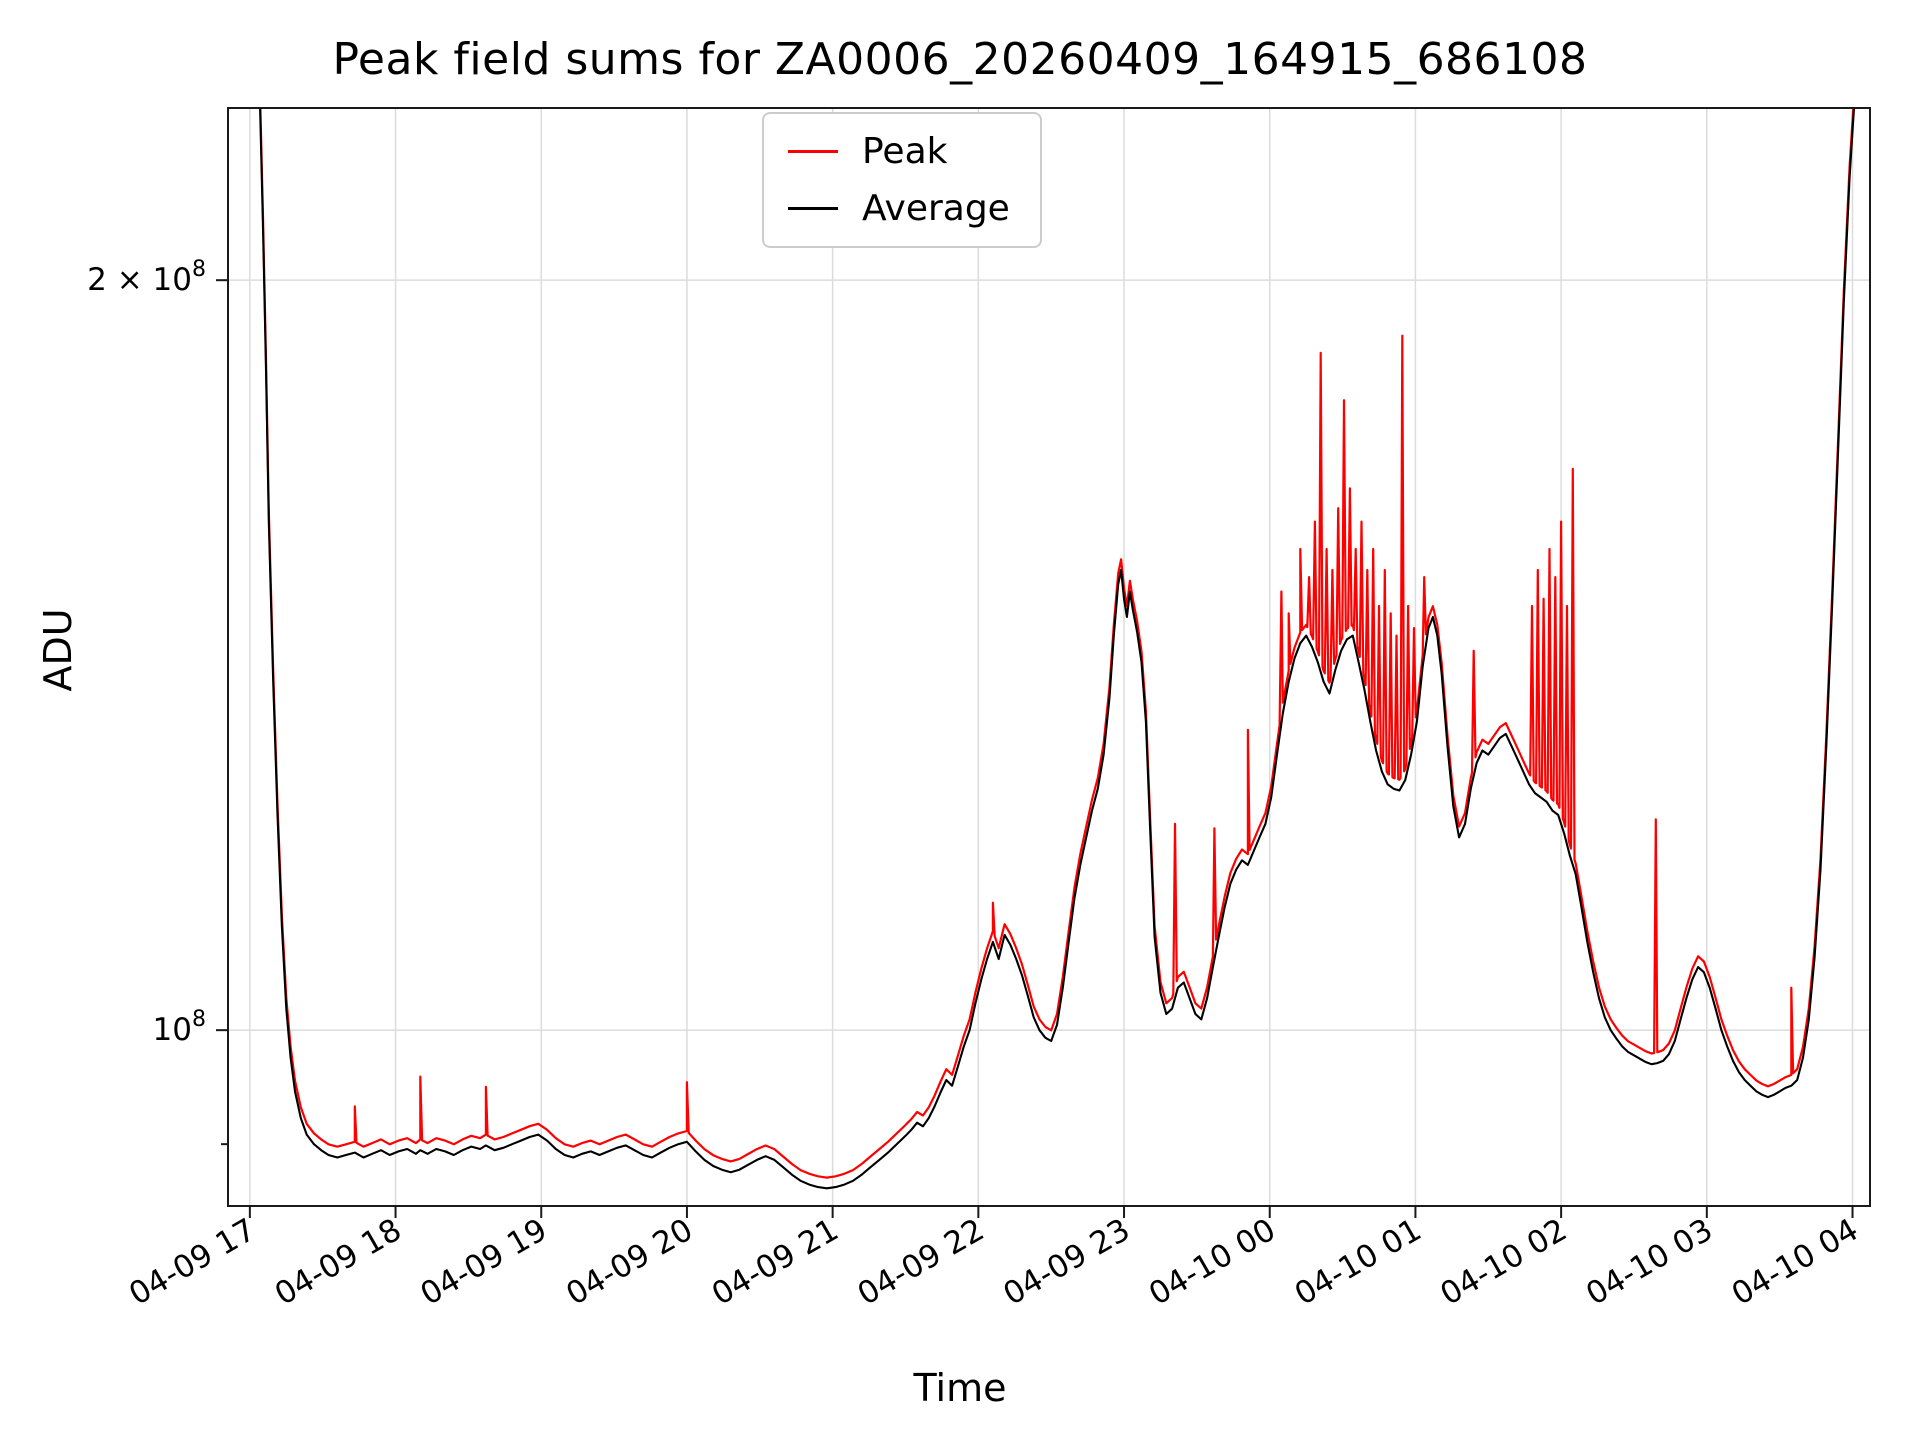 Image resolution: width=1920 pixels, height=1440 pixels. Describe the element at coordinates (936, 209) in the screenshot. I see `legend-label-average: Average` at that location.